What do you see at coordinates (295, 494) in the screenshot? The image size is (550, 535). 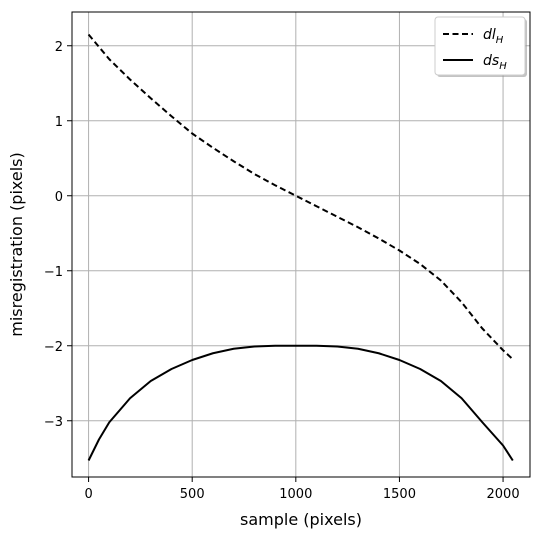 I see `x-tick-label: 1000` at bounding box center [295, 494].